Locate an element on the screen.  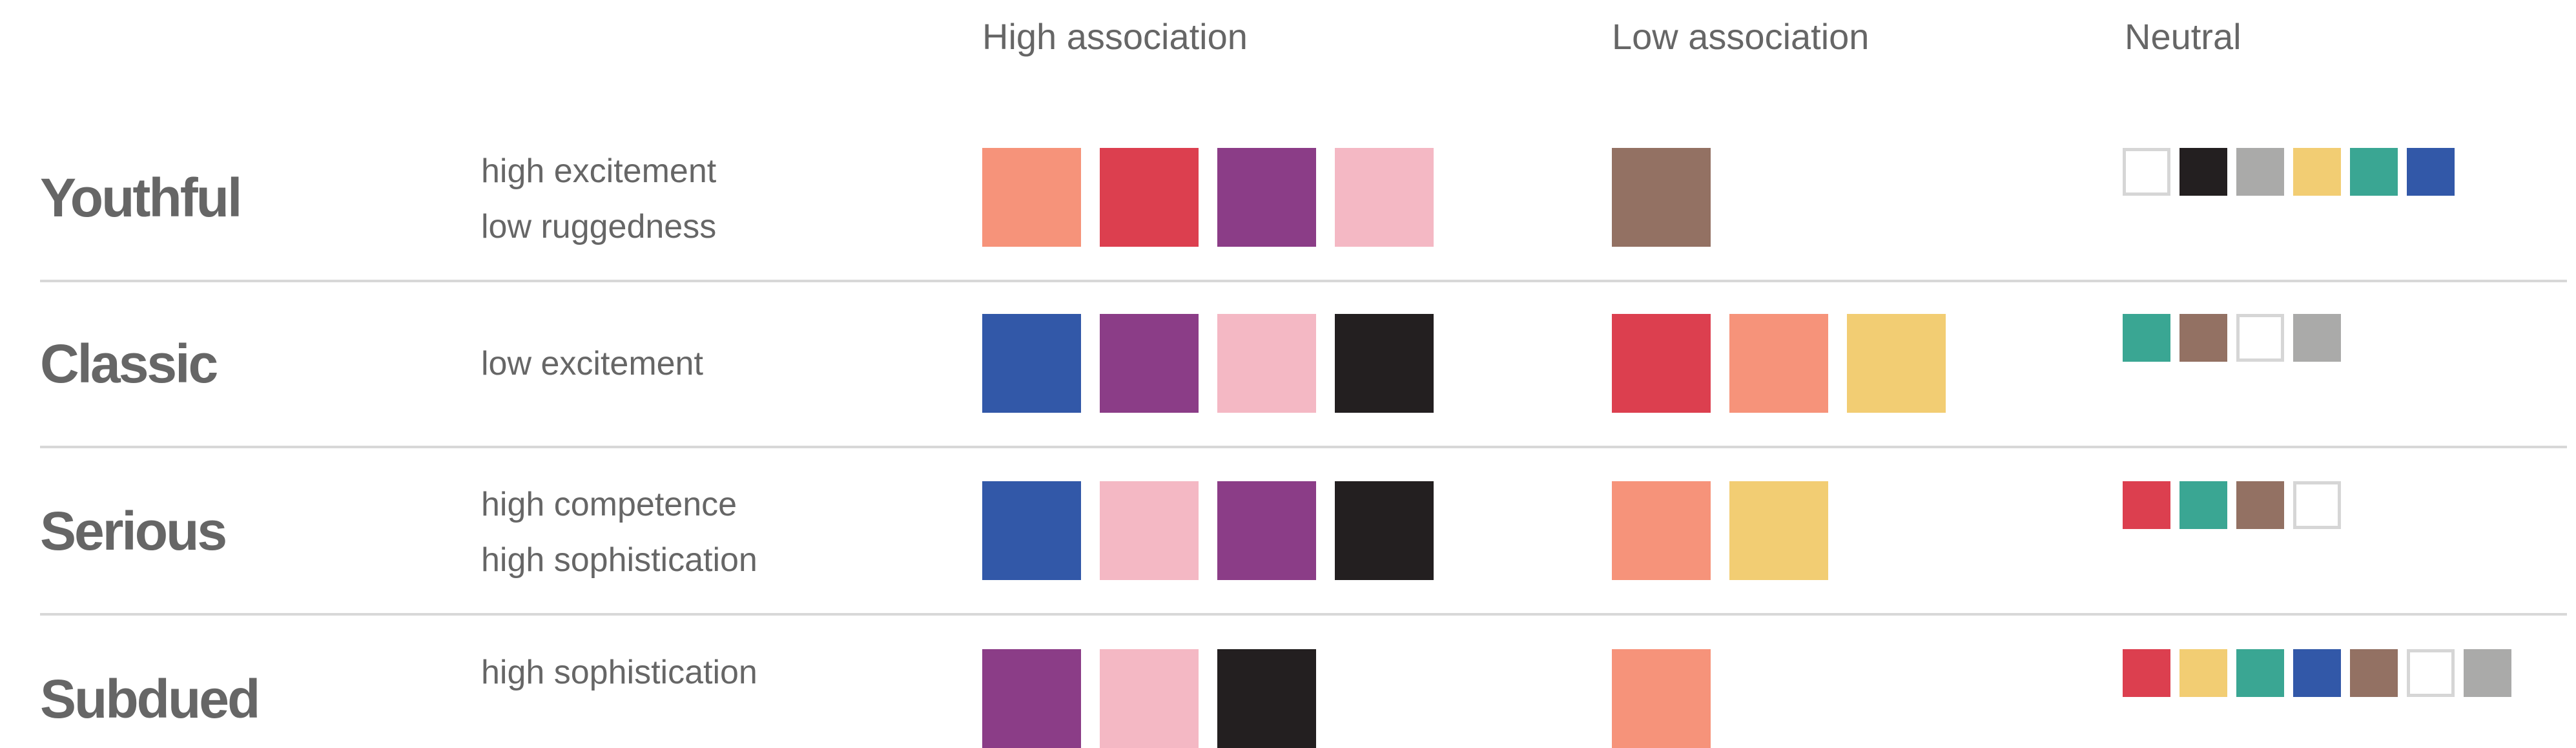
high-swatch-salmon is located at coordinates (1031, 197).